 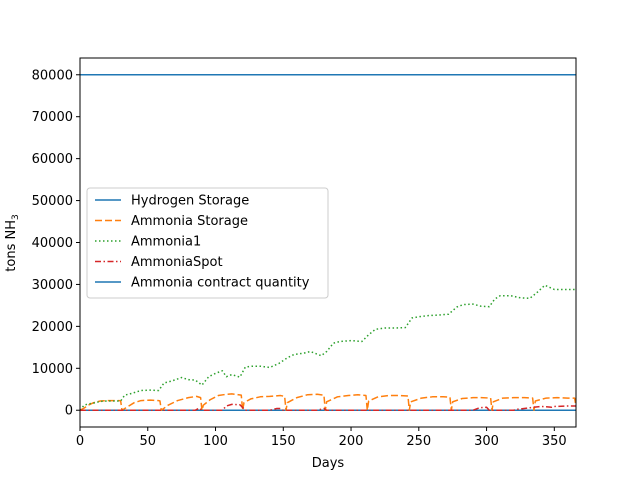 What do you see at coordinates (190, 201) in the screenshot?
I see `legend-label: Hydrogen Storage` at bounding box center [190, 201].